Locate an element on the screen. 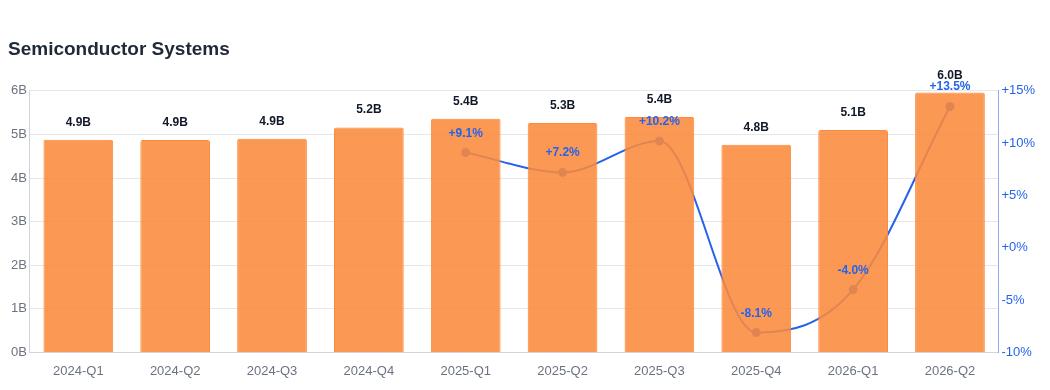 Image resolution: width=1050 pixels, height=390 pixels. data-label: 6.0B is located at coordinates (950, 74).